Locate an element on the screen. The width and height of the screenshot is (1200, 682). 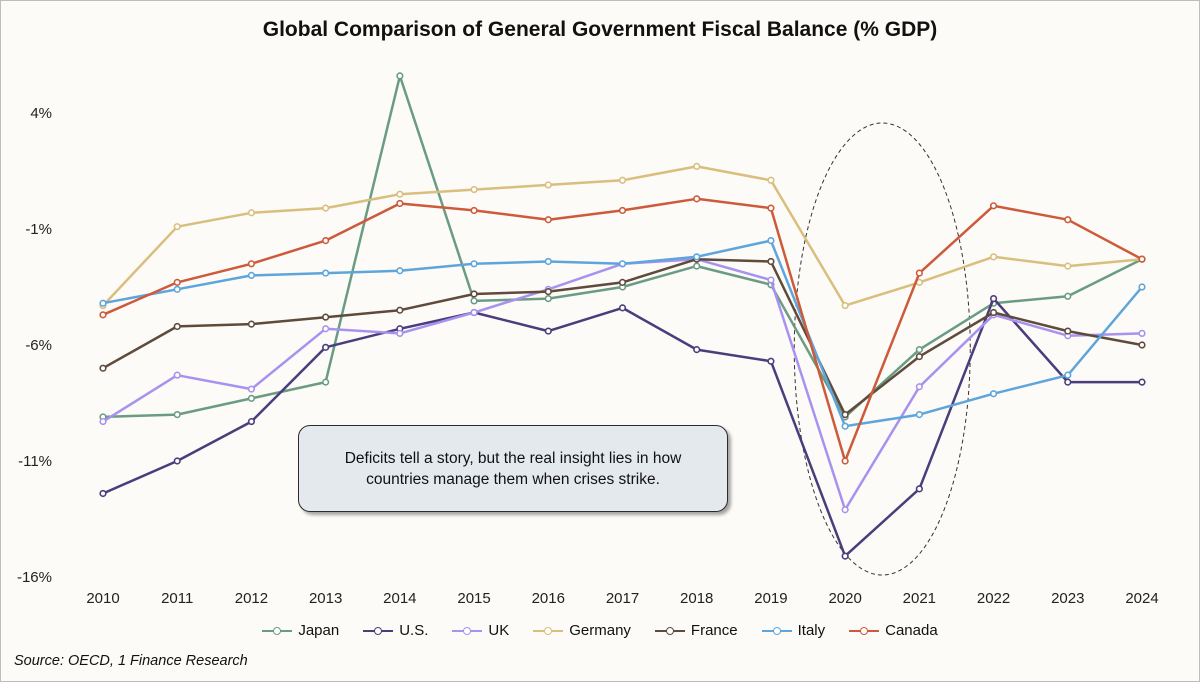
legend-label: U.S. is located at coordinates (414, 630).